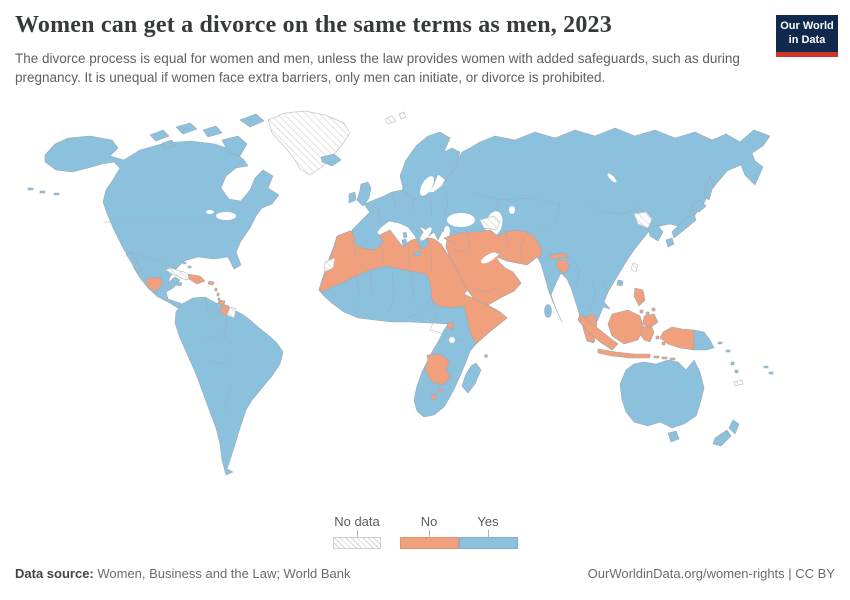  I want to click on lake-baikal, so click(612, 178).